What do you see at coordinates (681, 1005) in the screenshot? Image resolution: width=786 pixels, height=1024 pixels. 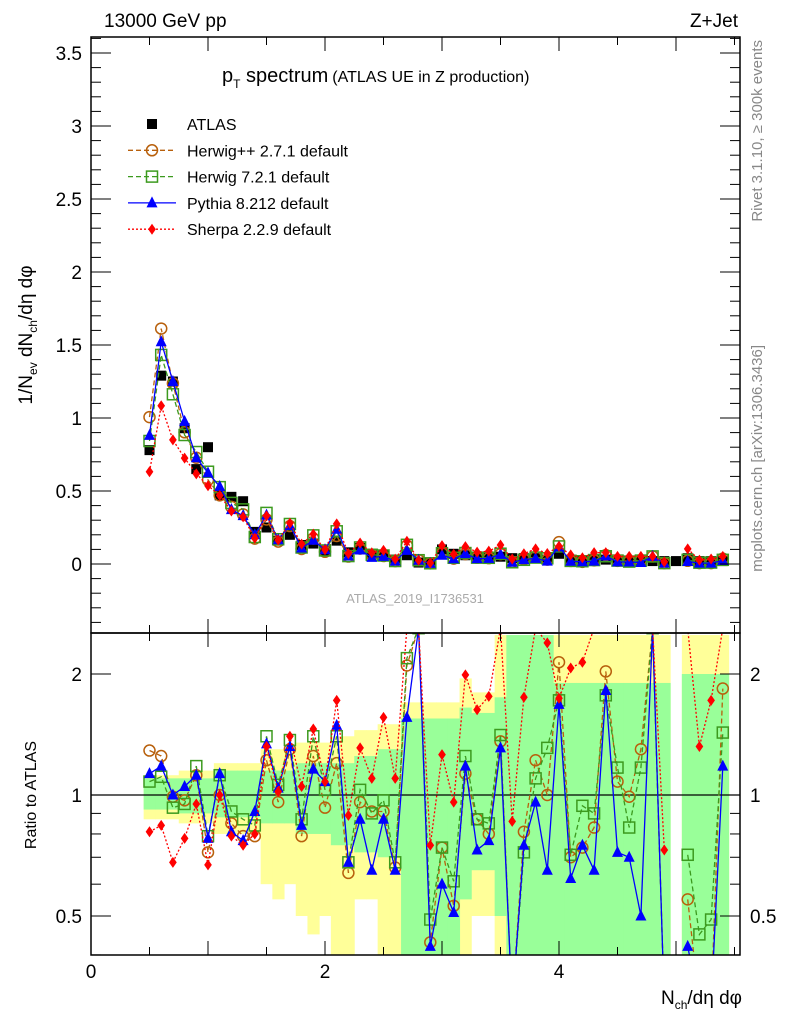 I see `xlabel-a-sub: ch` at bounding box center [681, 1005].